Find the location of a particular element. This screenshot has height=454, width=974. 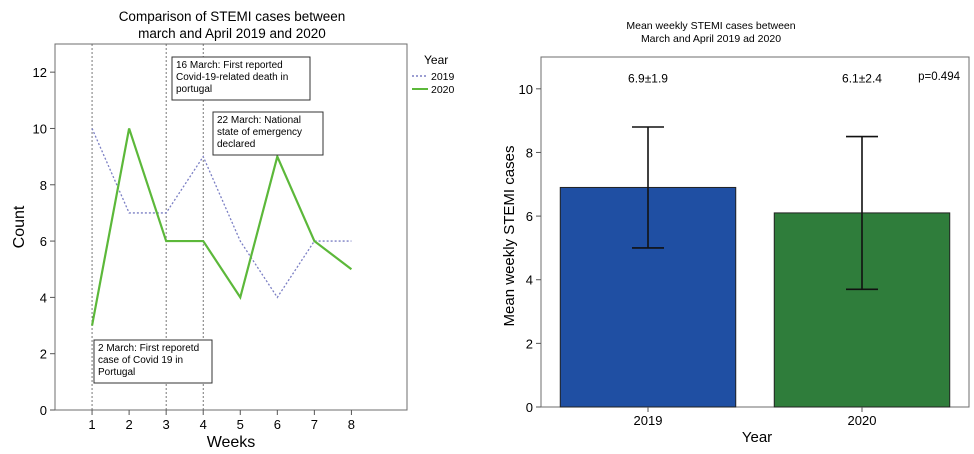

line-chart-legend: Year 2019 2020 is located at coordinates (433, 74).